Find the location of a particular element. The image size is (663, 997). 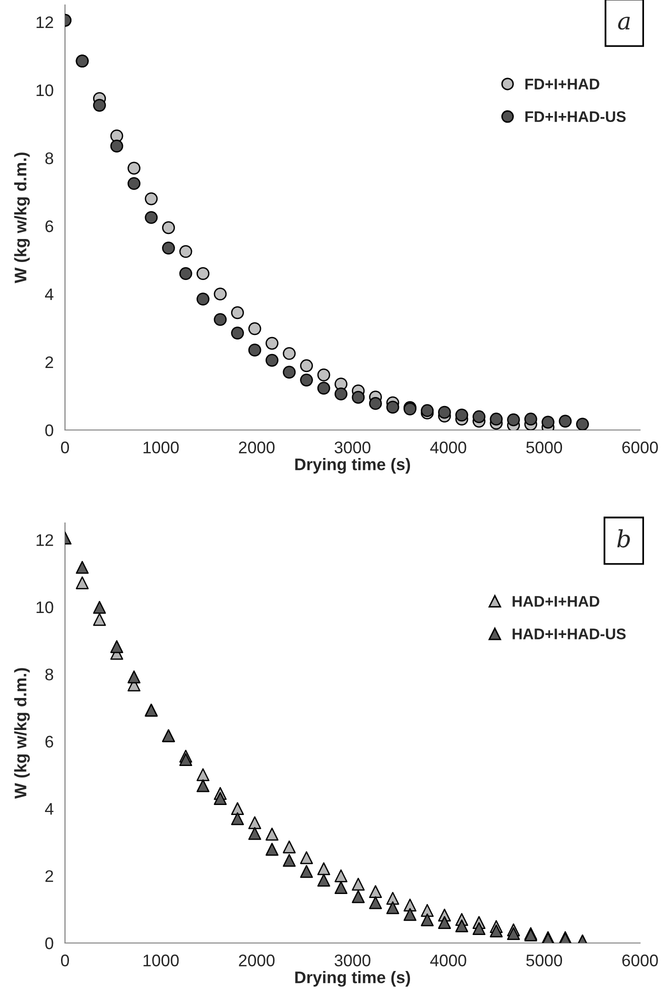

legend-label: HAD+I+HAD-US is located at coordinates (569, 634).